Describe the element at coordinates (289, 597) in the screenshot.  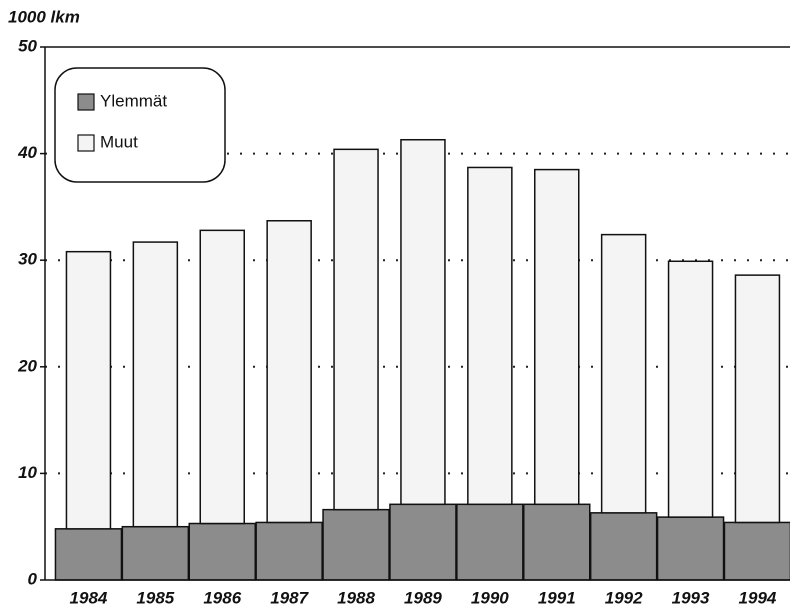
I see `x-tick-label: 1987` at that location.